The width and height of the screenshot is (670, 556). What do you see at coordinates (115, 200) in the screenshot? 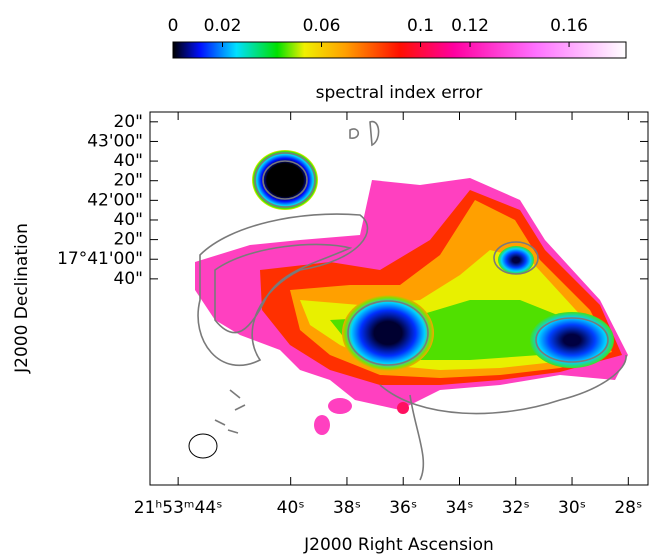
I see `y-tick-label: 42'00"` at bounding box center [115, 200].